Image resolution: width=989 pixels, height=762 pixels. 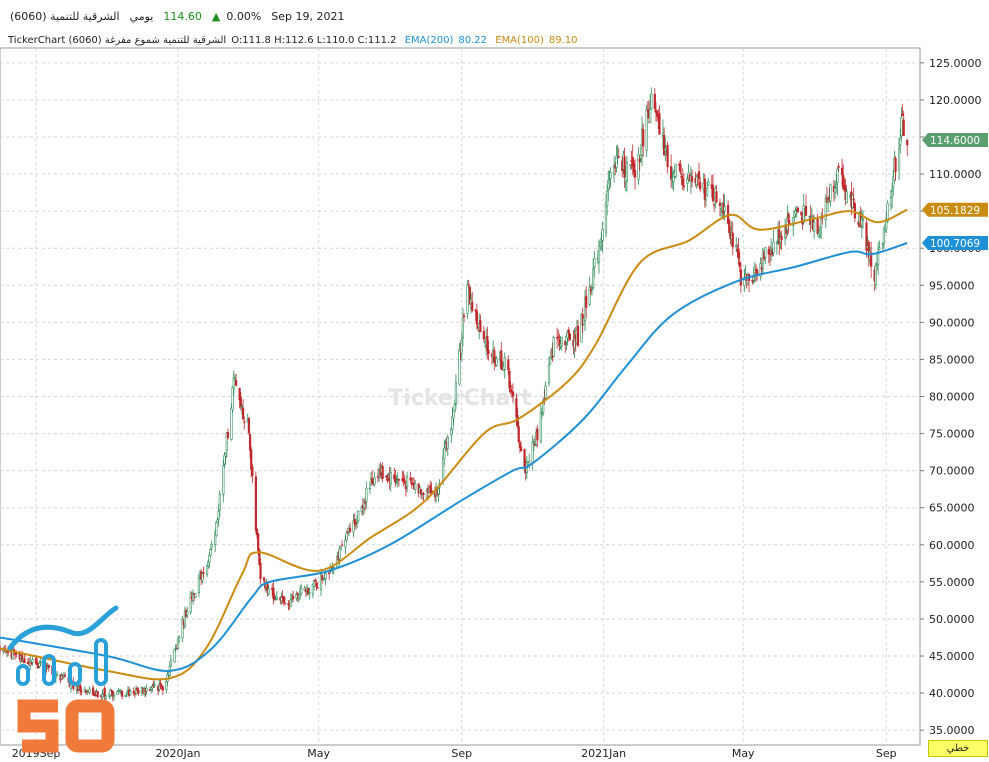 I want to click on language-button: خطي, so click(x=958, y=748).